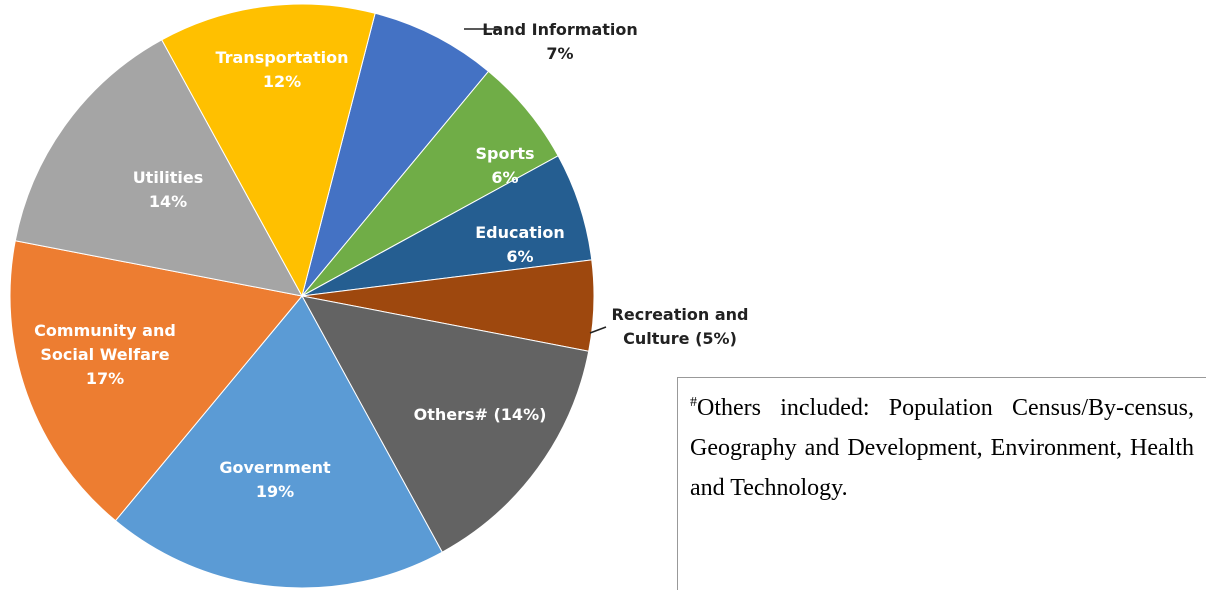 This screenshot has width=1206, height=590. I want to click on slice-label: Community and Social Welfare 17%, so click(105, 355).